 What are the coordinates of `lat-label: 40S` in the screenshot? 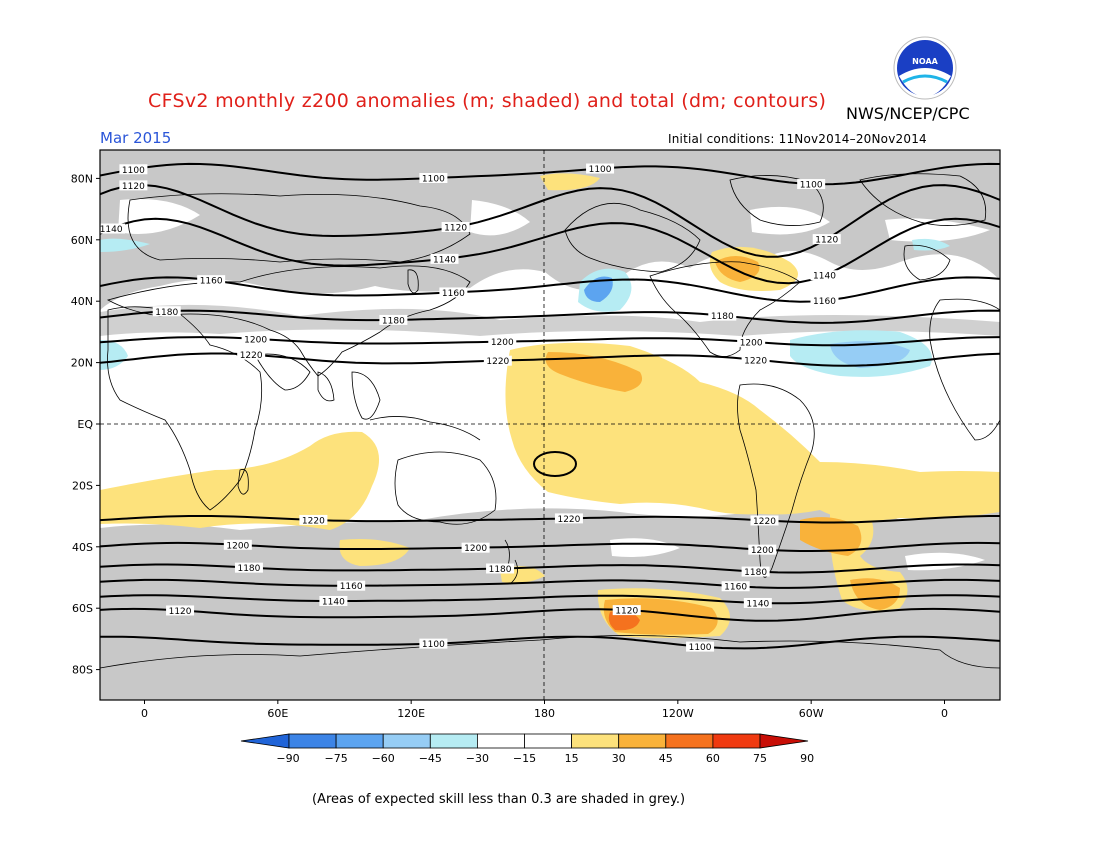 It's located at (82, 547).